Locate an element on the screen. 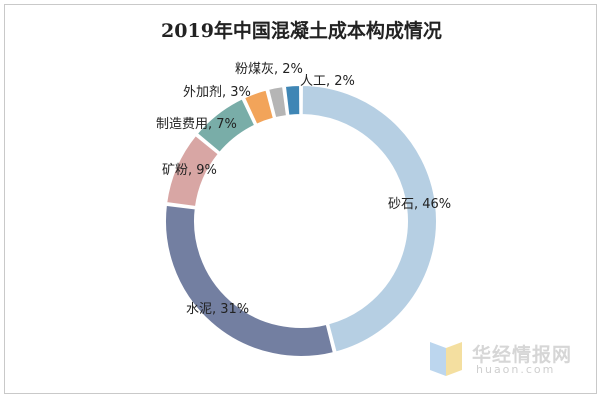 This screenshot has height=400, width=603. slice-label: 外加剂, 3% is located at coordinates (217, 92).